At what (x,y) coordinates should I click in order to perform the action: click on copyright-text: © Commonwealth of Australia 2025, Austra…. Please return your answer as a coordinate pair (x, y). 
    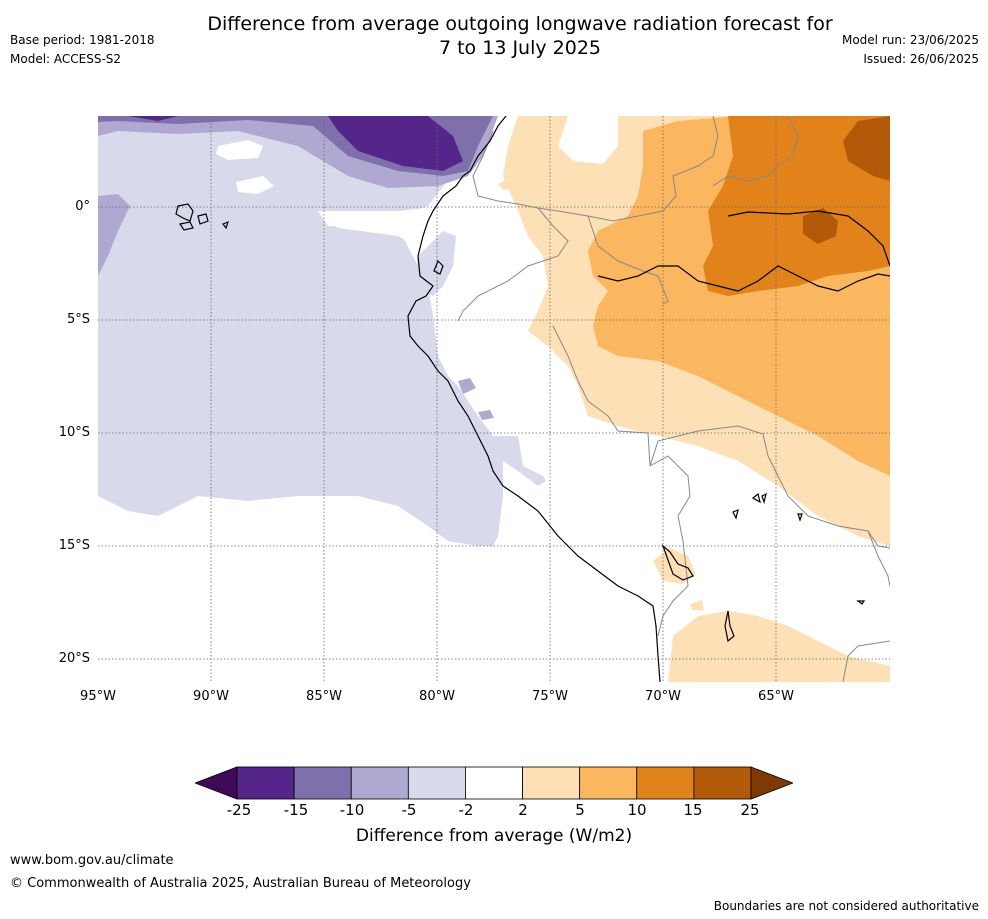
    Looking at the image, I should click on (240, 883).